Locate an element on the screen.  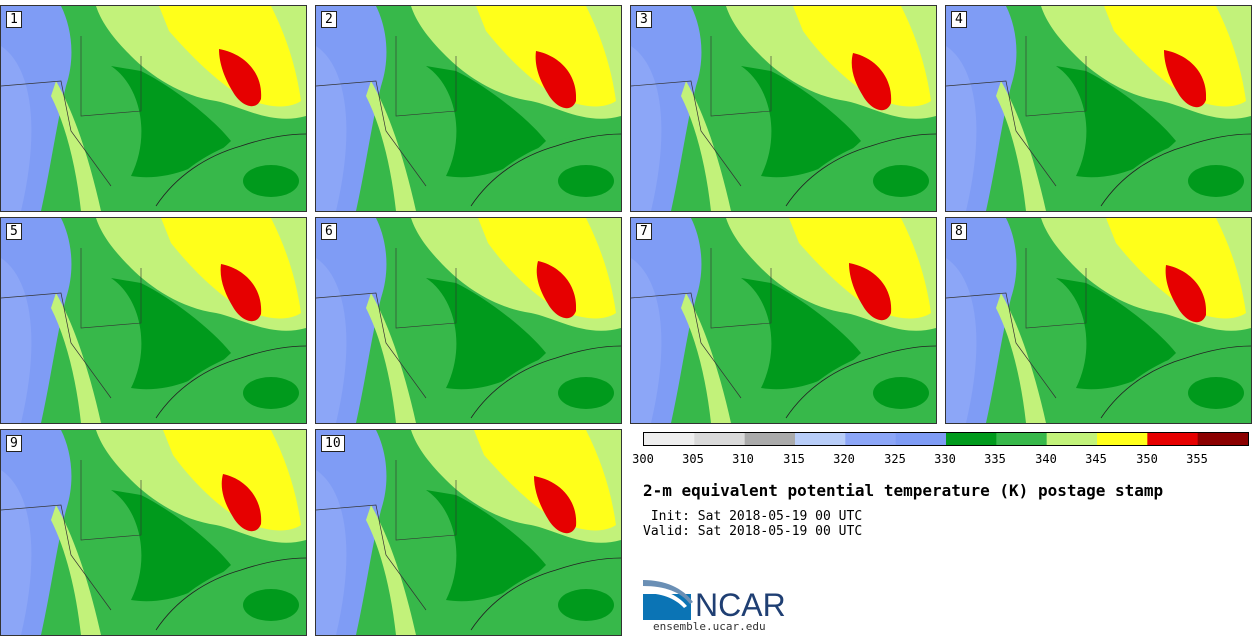
panel-number: 7 is located at coordinates (644, 231).